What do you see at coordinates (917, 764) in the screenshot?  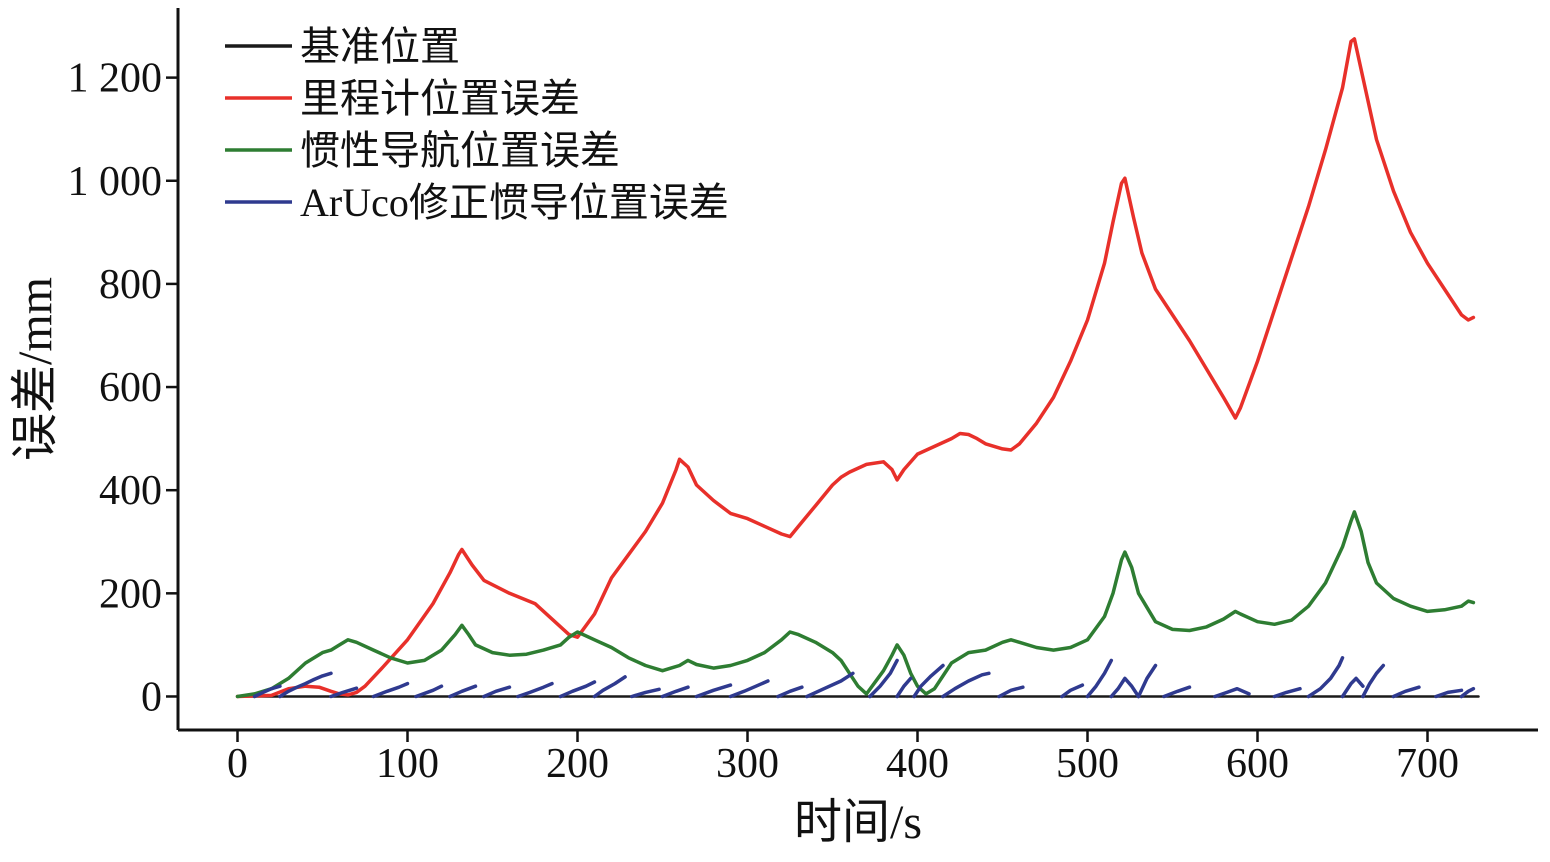 I see `x-tick-label: 400` at bounding box center [917, 764].